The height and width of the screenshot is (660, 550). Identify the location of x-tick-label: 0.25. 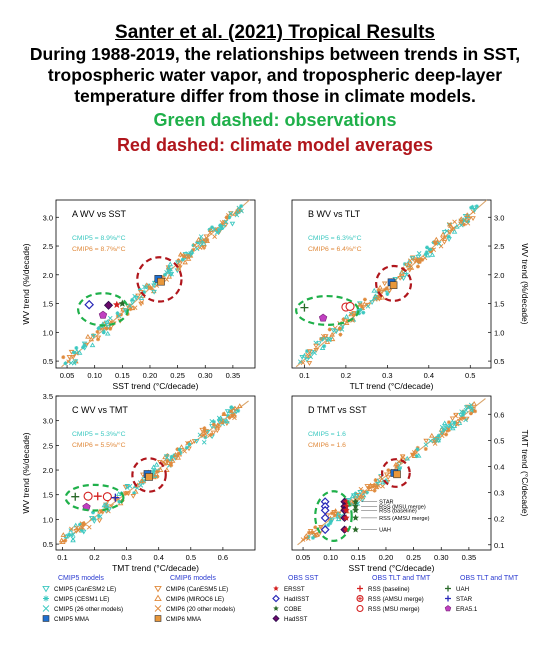
(413, 557).